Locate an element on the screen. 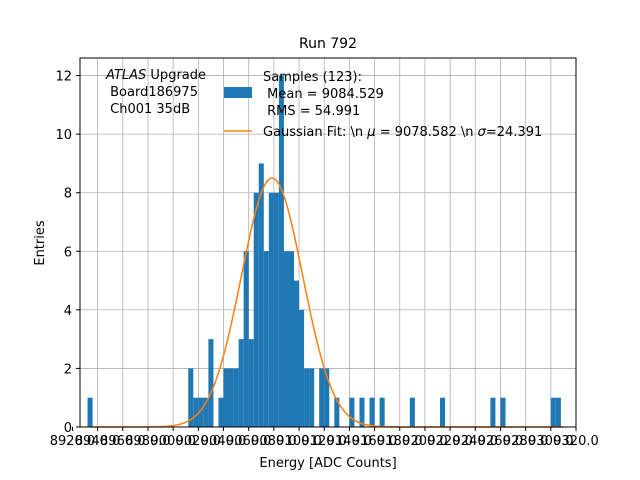 Image resolution: width=640 pixels, height=480 pixels. x-tick-label: 9020.0 is located at coordinates (199, 441).